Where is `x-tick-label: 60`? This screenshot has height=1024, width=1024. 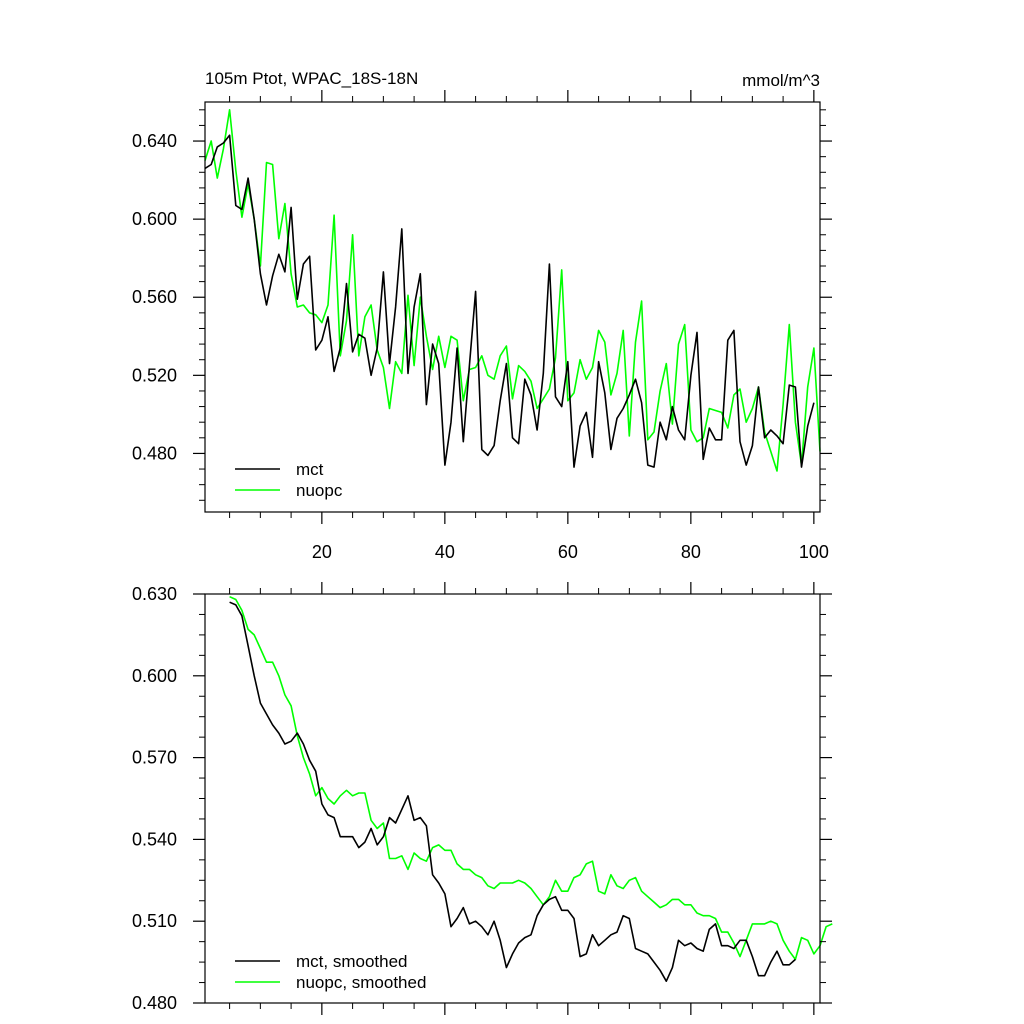
x-tick-label: 60 is located at coordinates (568, 552).